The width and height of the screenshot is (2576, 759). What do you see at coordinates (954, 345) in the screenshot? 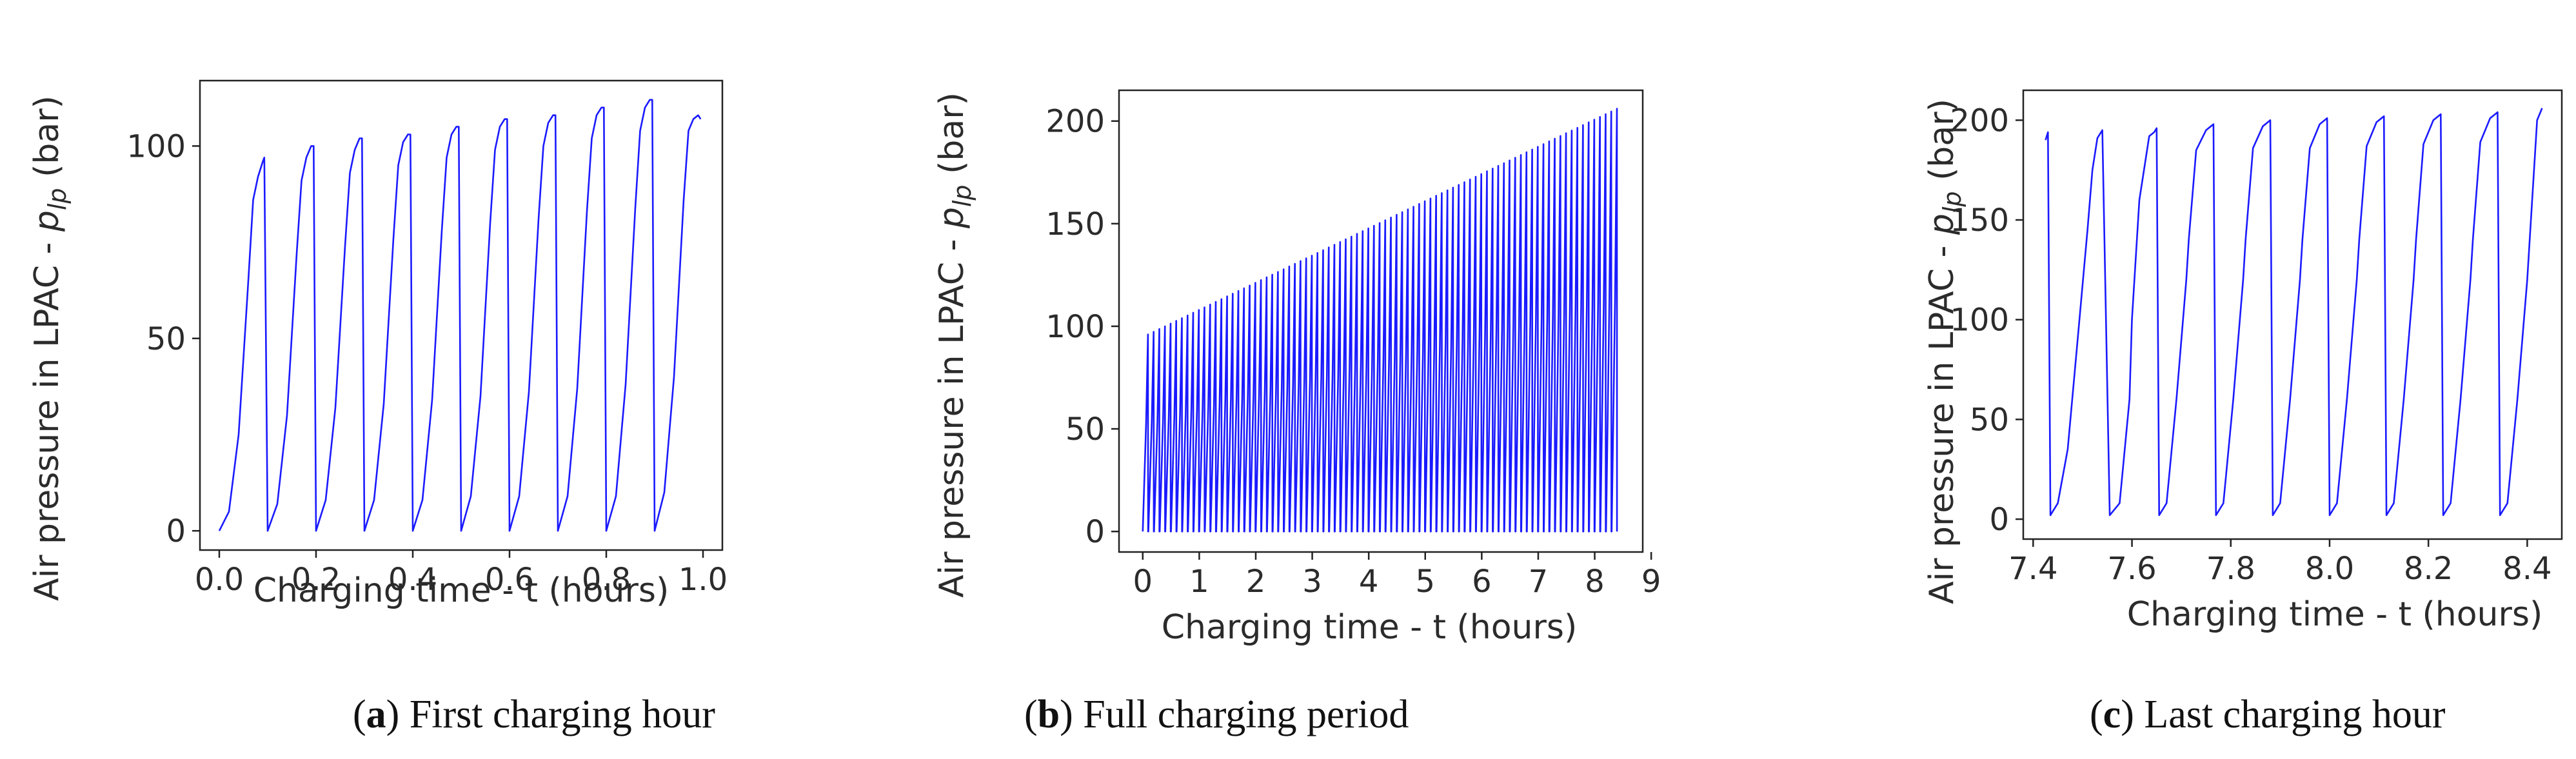
I see `y-axis-label-b: Air pressure in LPAC - plp (bar)` at bounding box center [954, 345].